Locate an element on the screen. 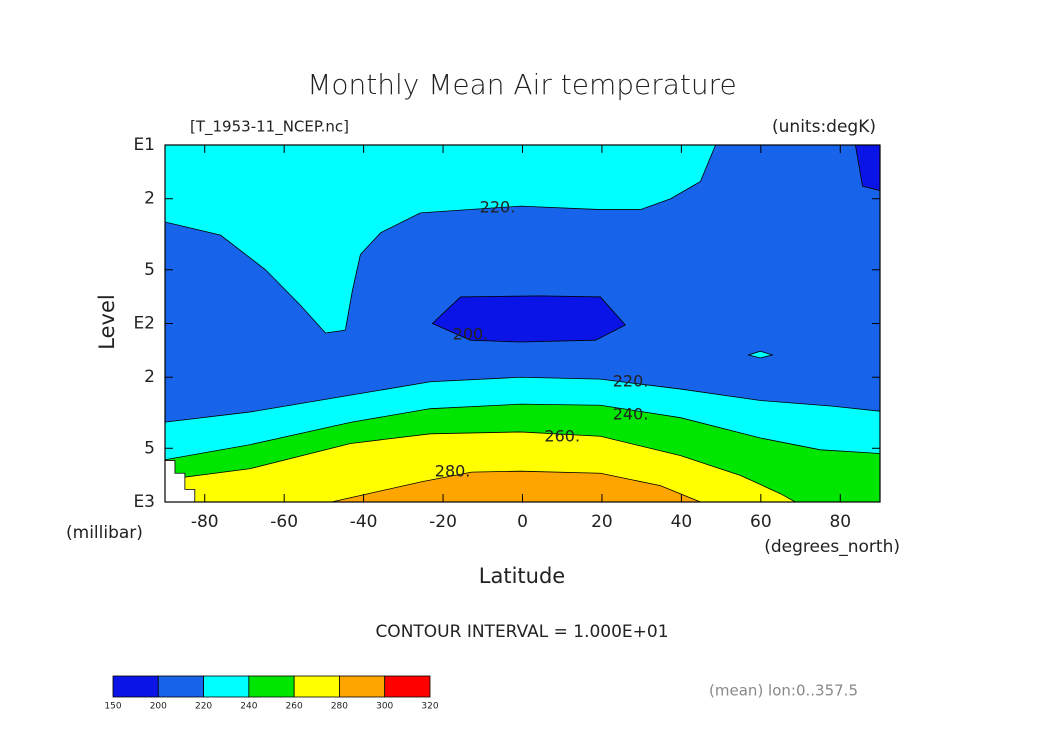 The width and height of the screenshot is (1044, 739). x-tick-label: -60 is located at coordinates (284, 522).